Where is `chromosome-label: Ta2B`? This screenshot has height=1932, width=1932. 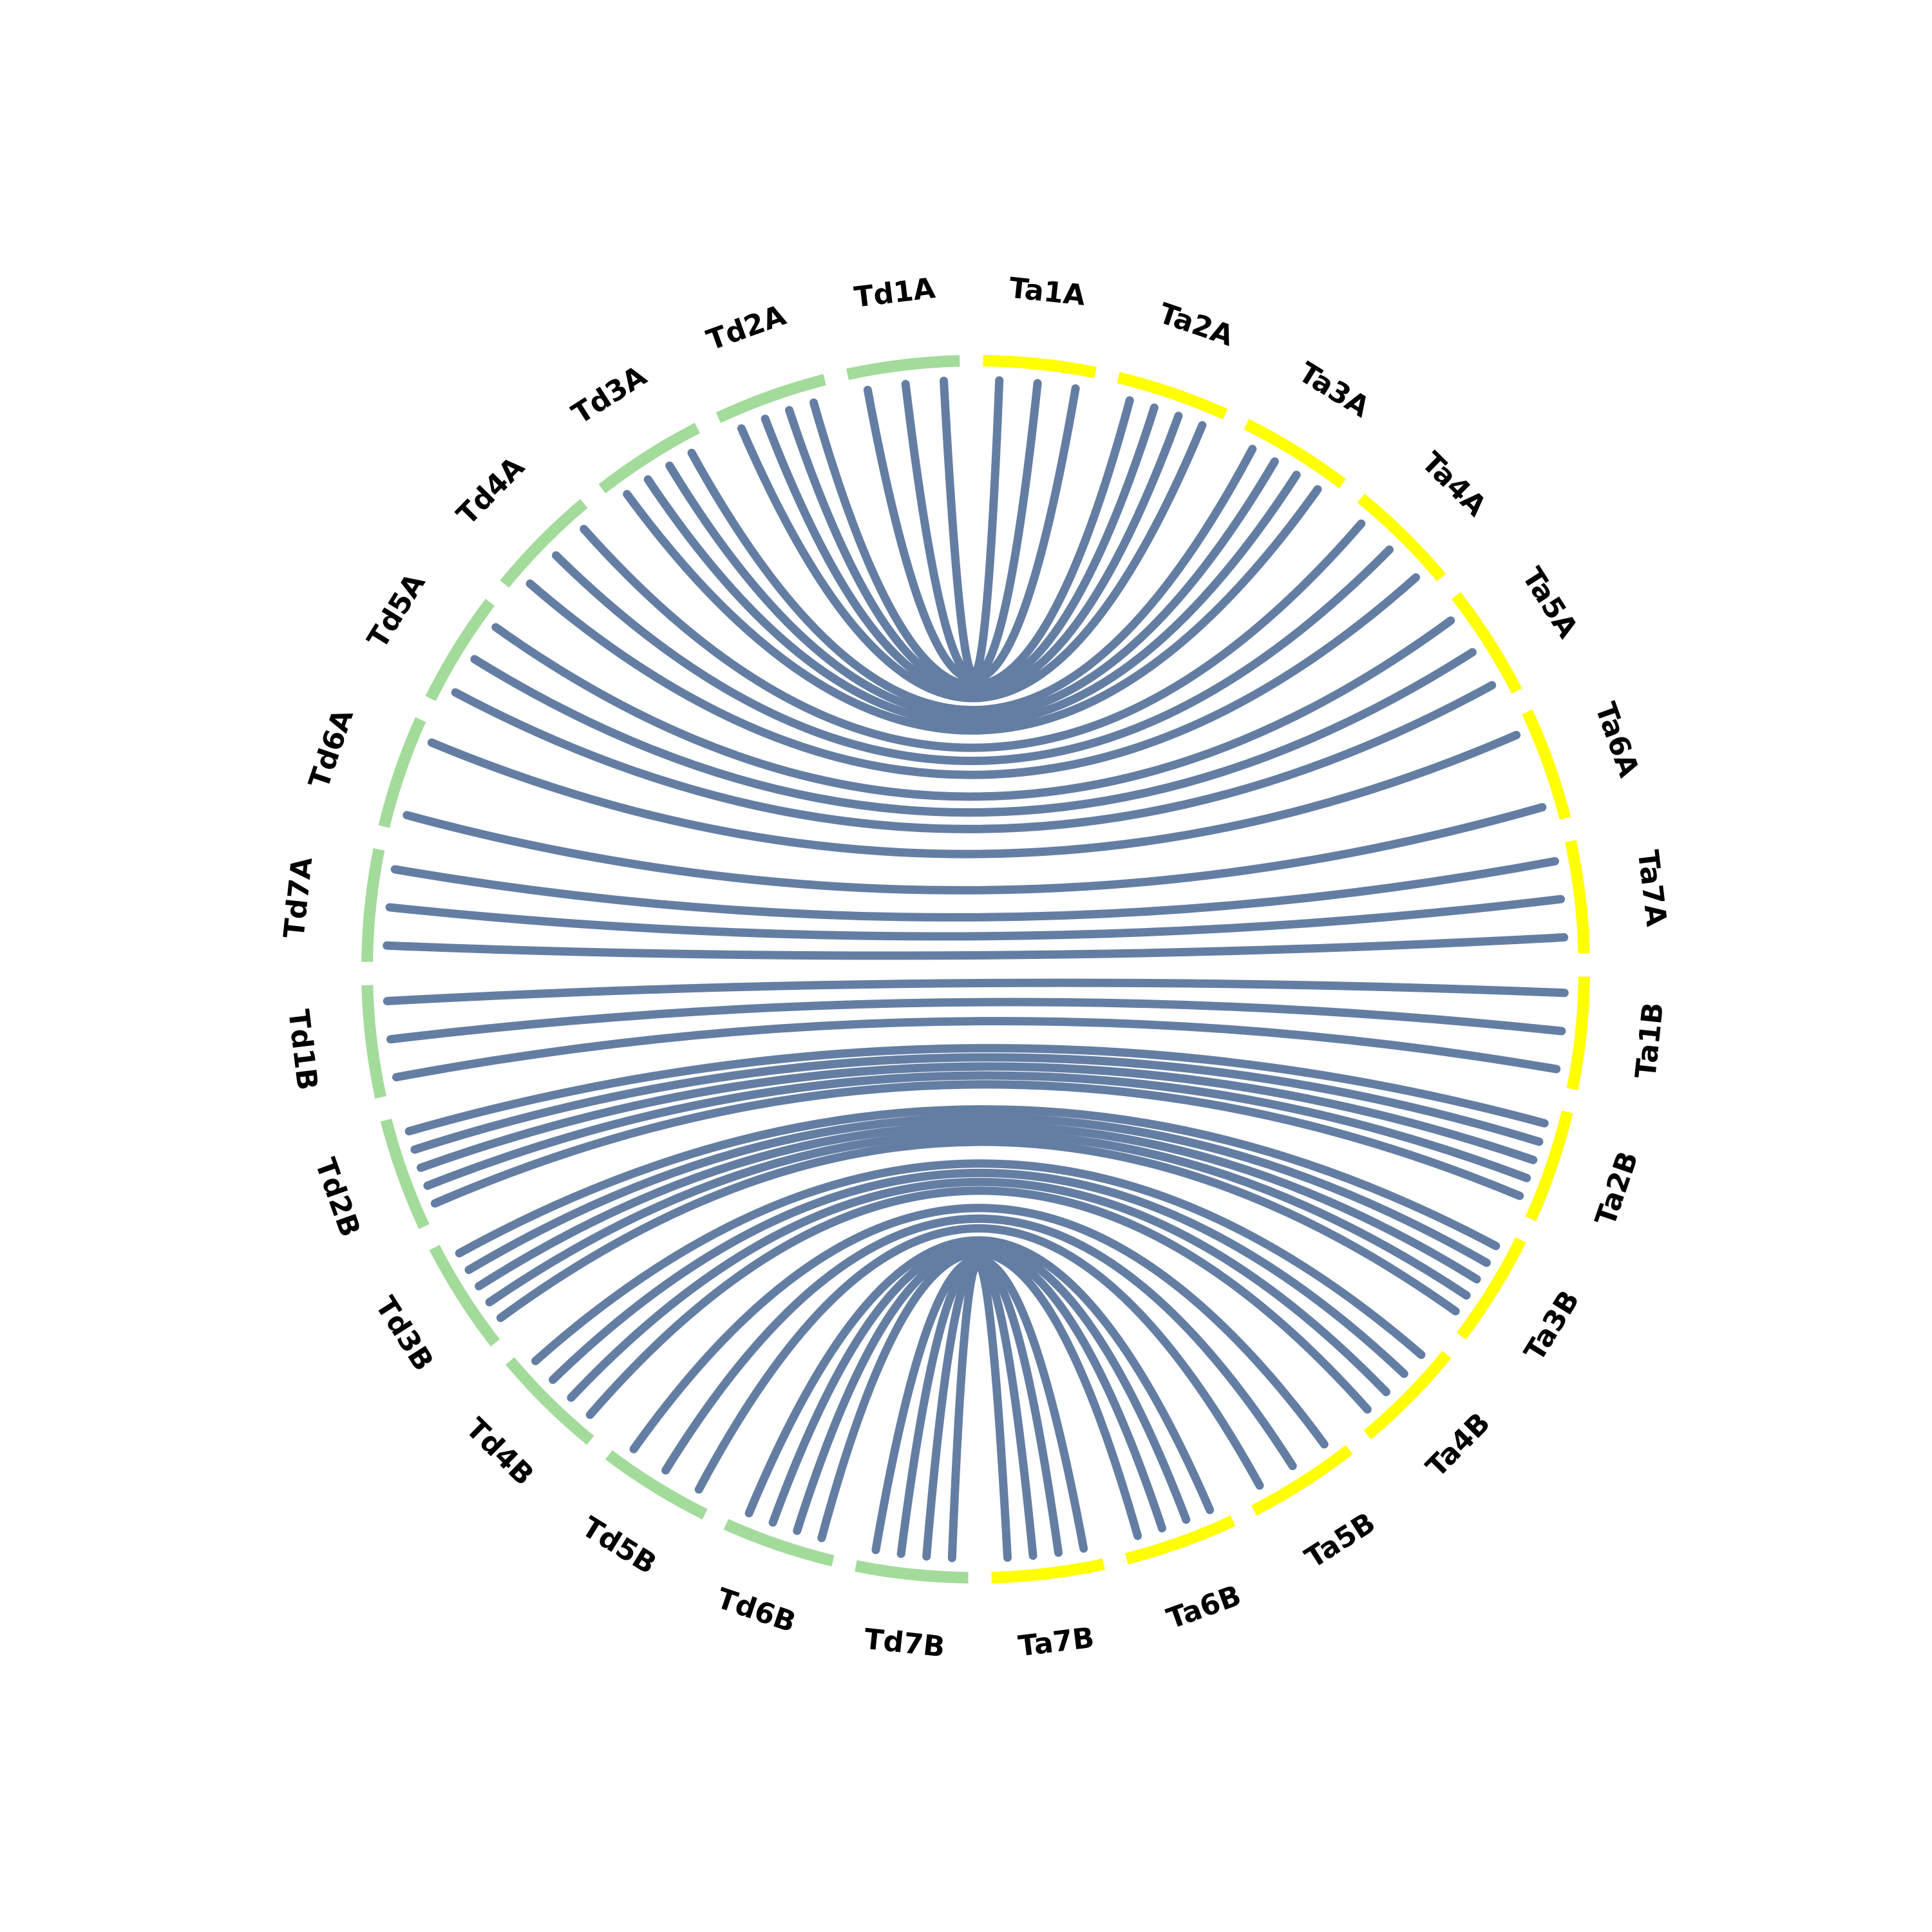 chromosome-label: Ta2B is located at coordinates (1617, 1189).